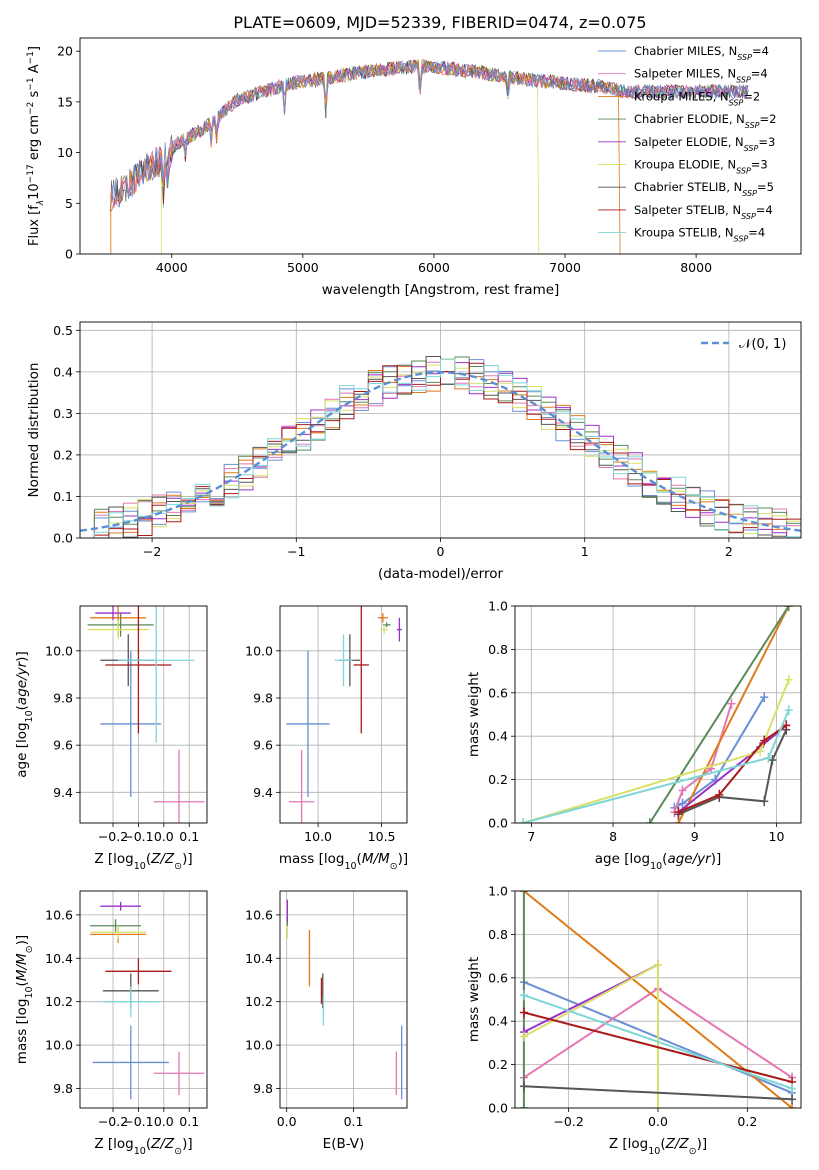 The height and width of the screenshot is (1170, 819). I want to click on x-tick-label: 5000, so click(303, 267).